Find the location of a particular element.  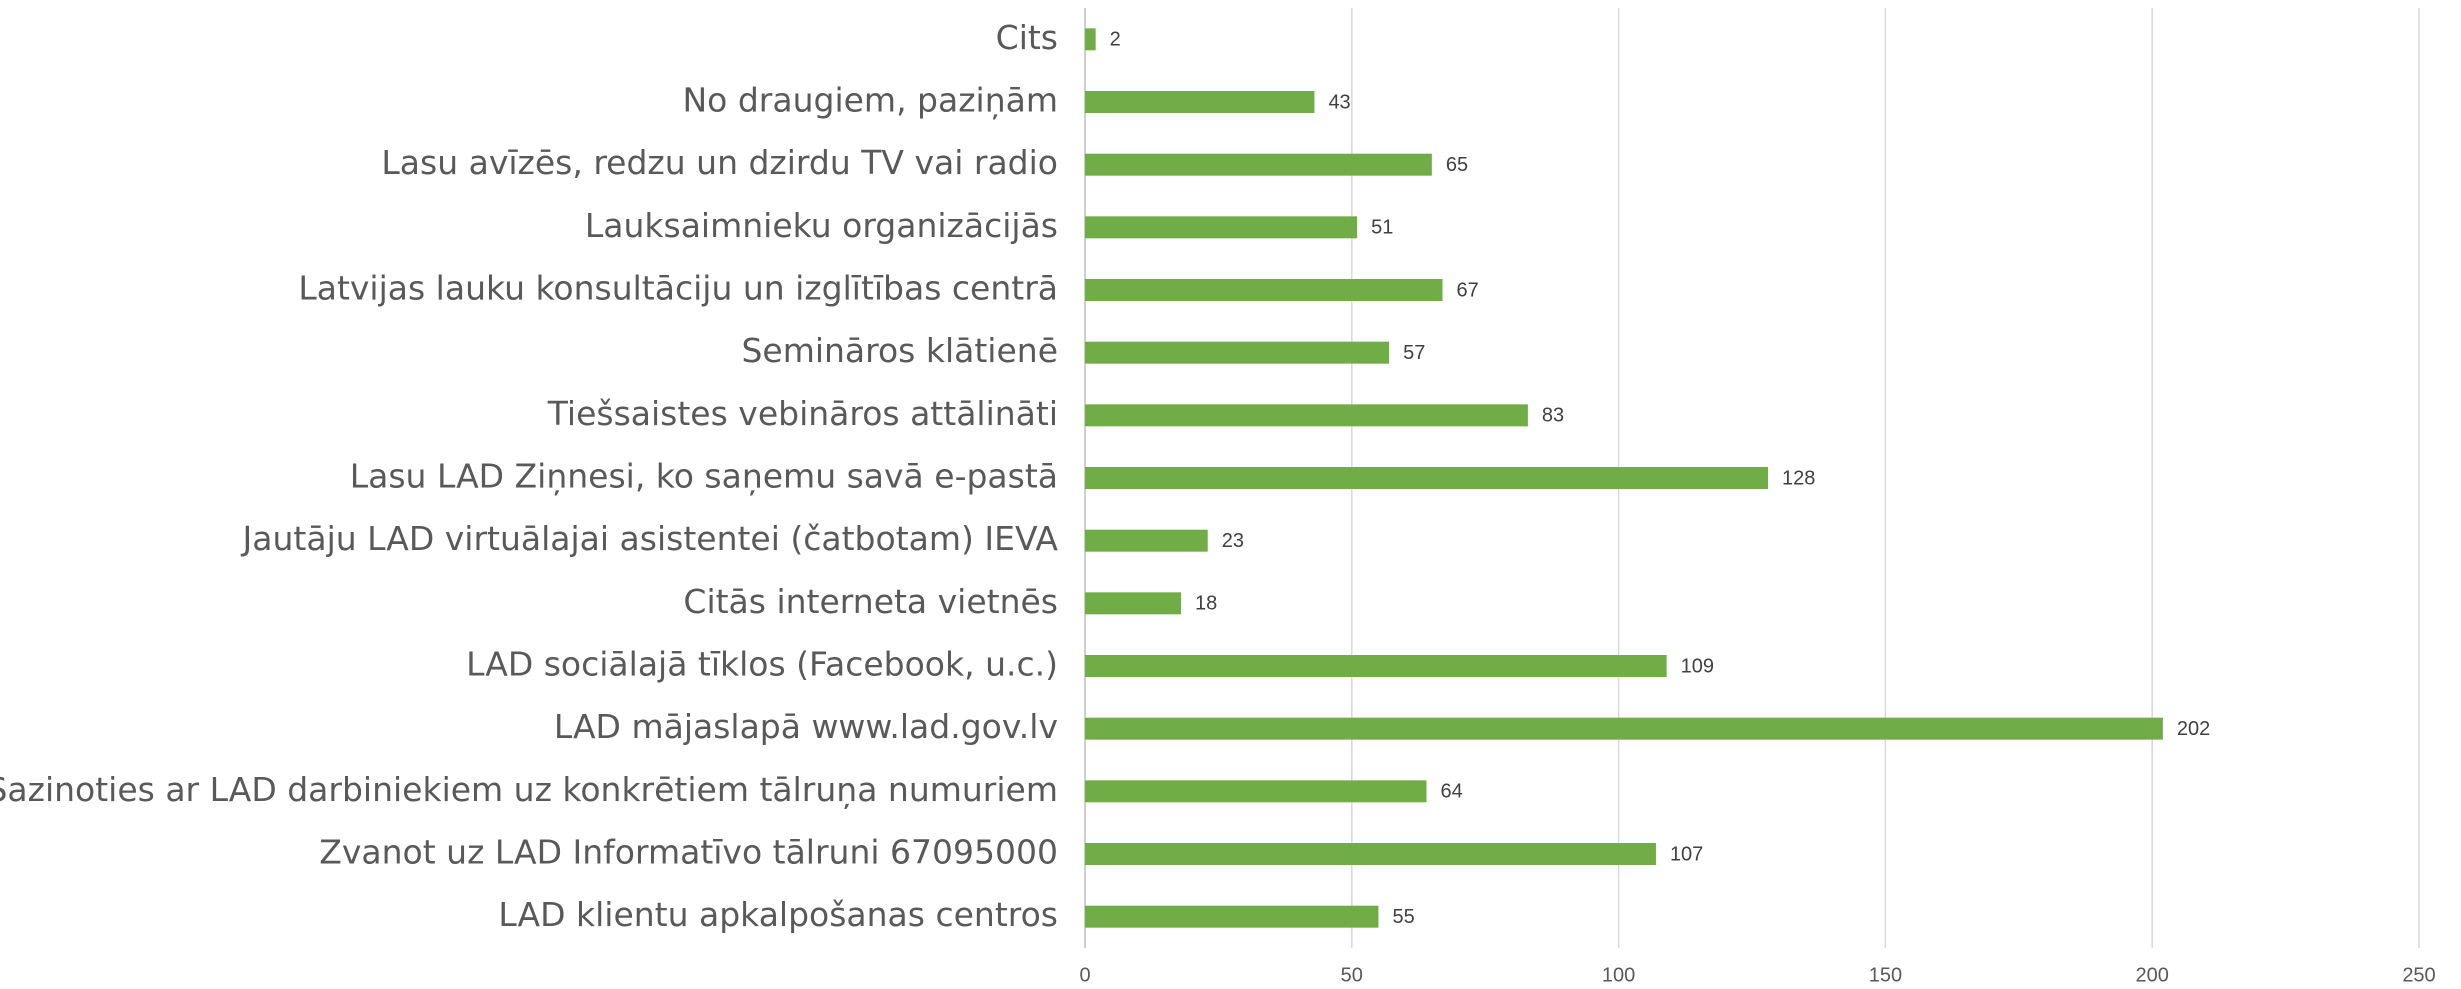

data-label: 128 is located at coordinates (1798, 478).